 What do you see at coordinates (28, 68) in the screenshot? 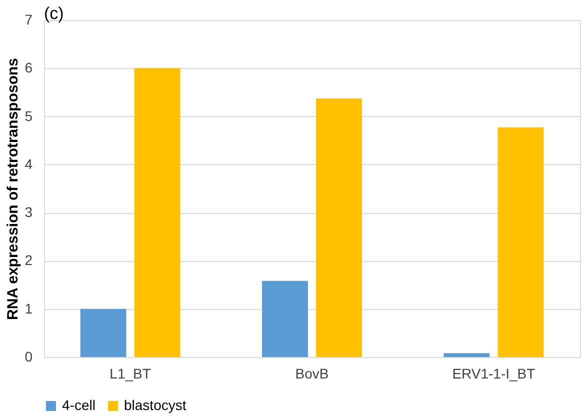
I see `y-tick-label: 6` at bounding box center [28, 68].